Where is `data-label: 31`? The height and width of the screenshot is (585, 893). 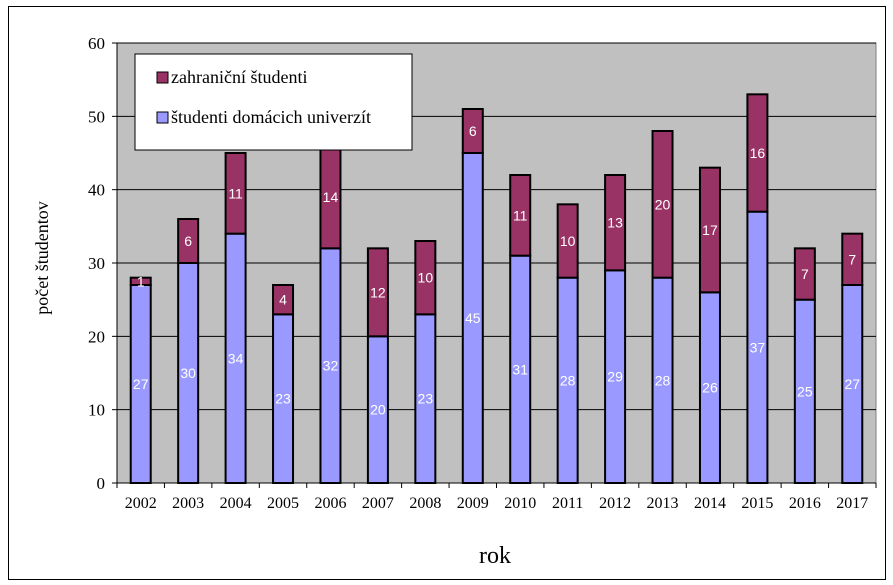
data-label: 31 is located at coordinates (520, 369).